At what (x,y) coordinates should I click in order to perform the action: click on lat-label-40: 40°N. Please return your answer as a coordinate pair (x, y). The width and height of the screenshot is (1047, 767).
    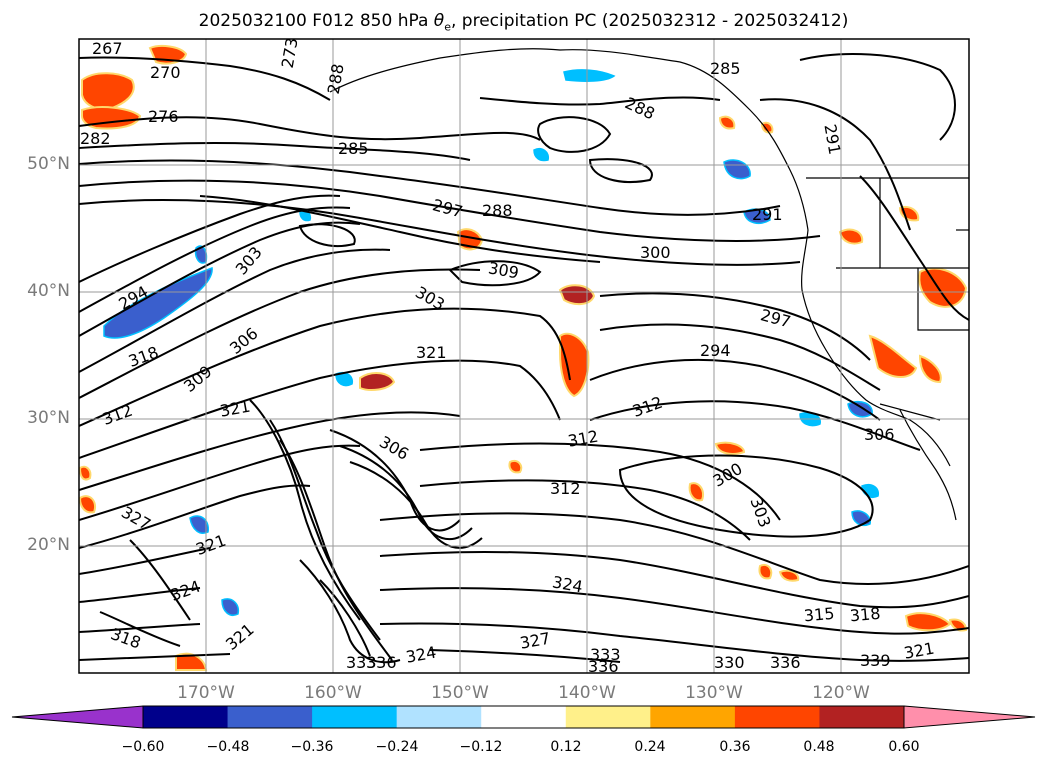
    Looking at the image, I should click on (48, 291).